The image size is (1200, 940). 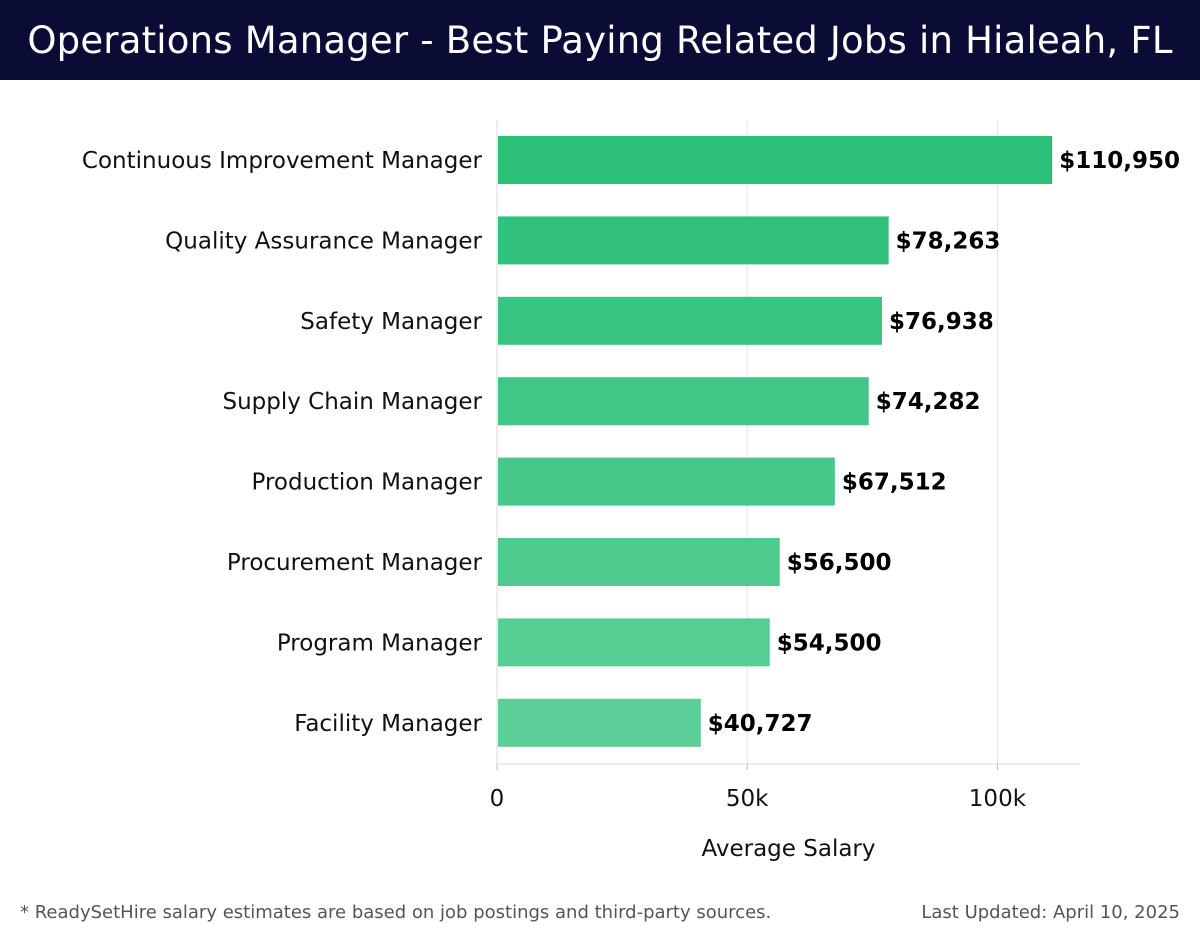 What do you see at coordinates (1050, 912) in the screenshot?
I see `last-updated: Last Updated: April 10, 2025` at bounding box center [1050, 912].